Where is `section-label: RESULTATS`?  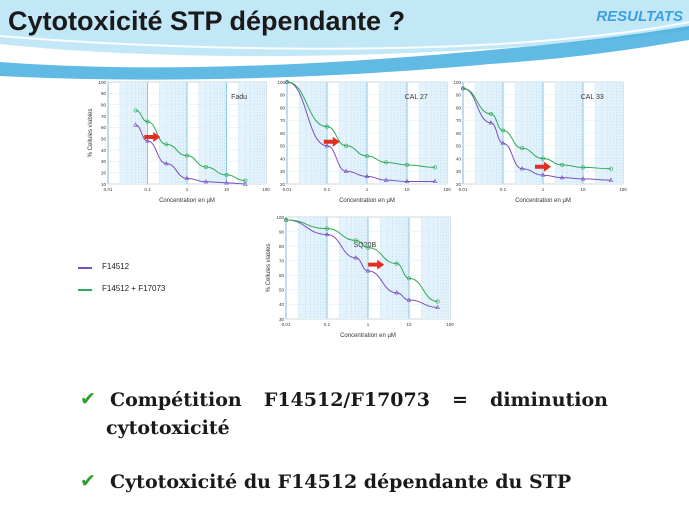
section-label: RESULTATS is located at coordinates (639, 16).